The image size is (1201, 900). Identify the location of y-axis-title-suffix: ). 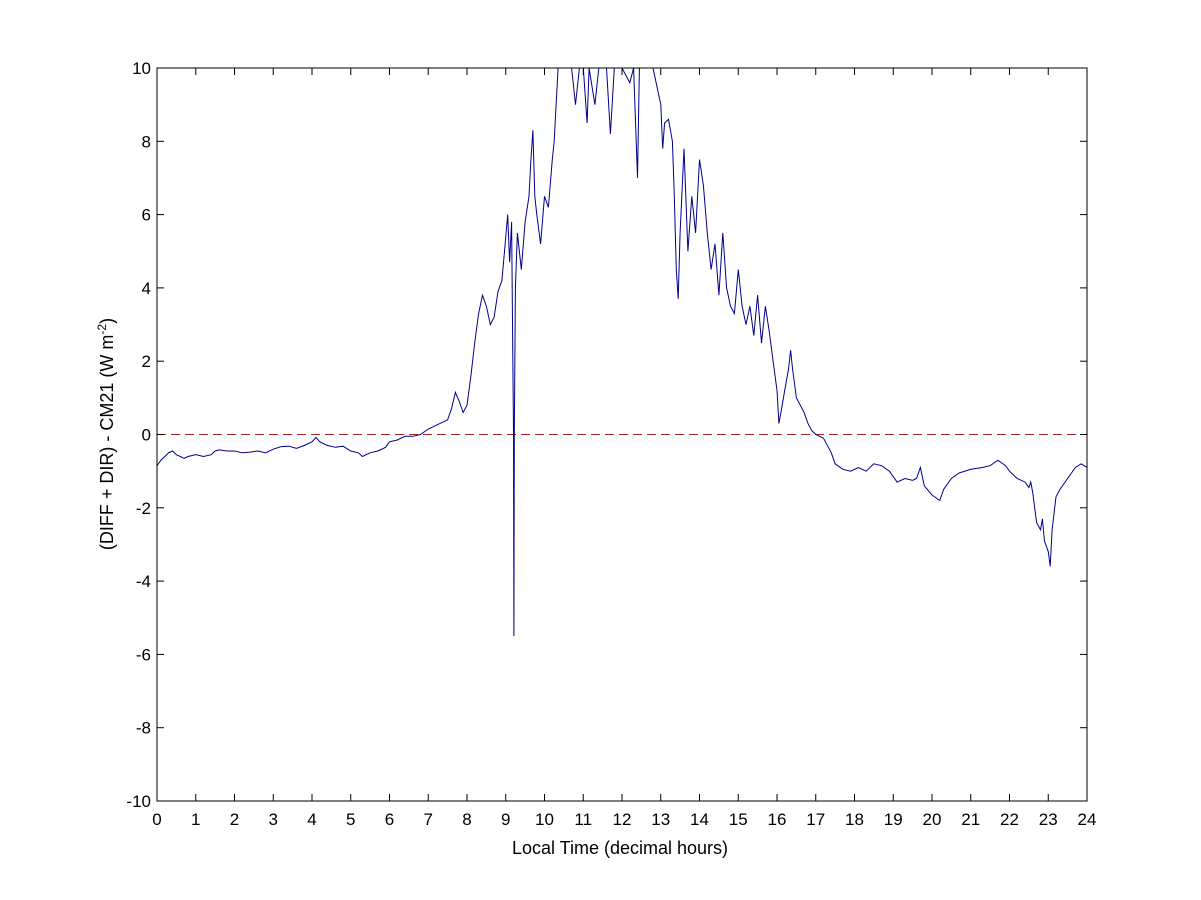
(107, 321).